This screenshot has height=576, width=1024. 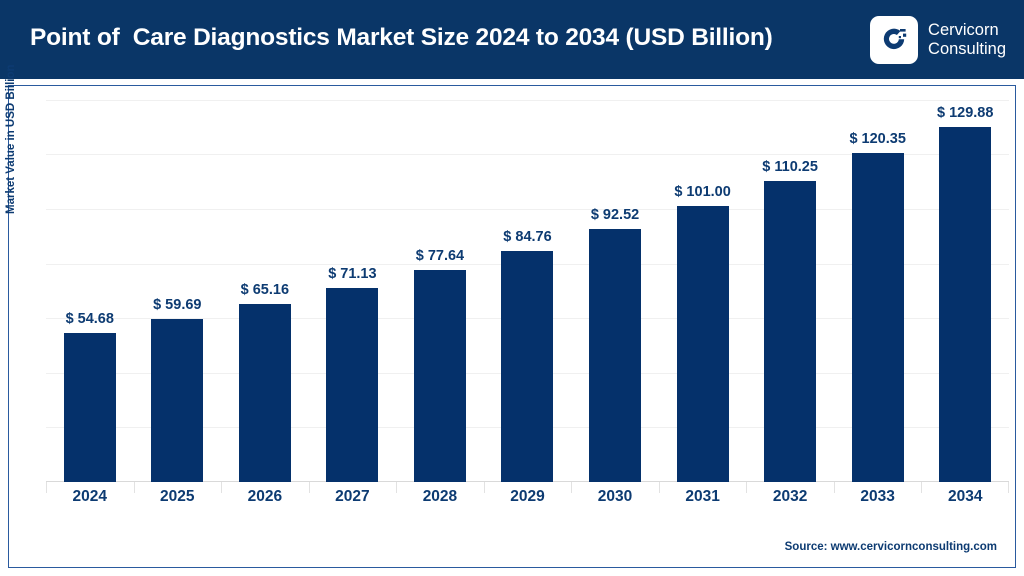 What do you see at coordinates (790, 496) in the screenshot?
I see `x-axis-label: 2032` at bounding box center [790, 496].